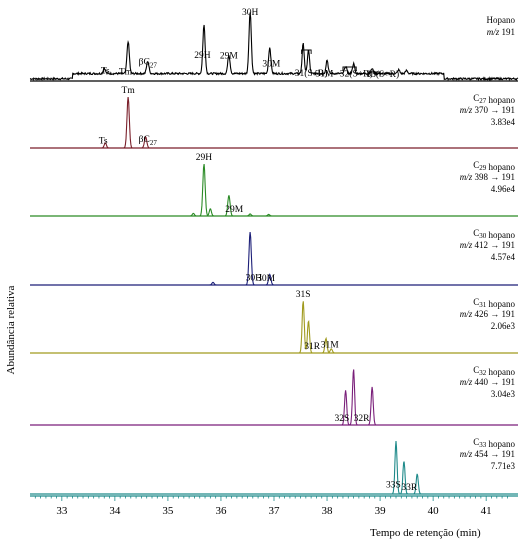 This screenshot has height=547, width=528. I want to click on panel-intensity: 4.96e4, so click(503, 189).